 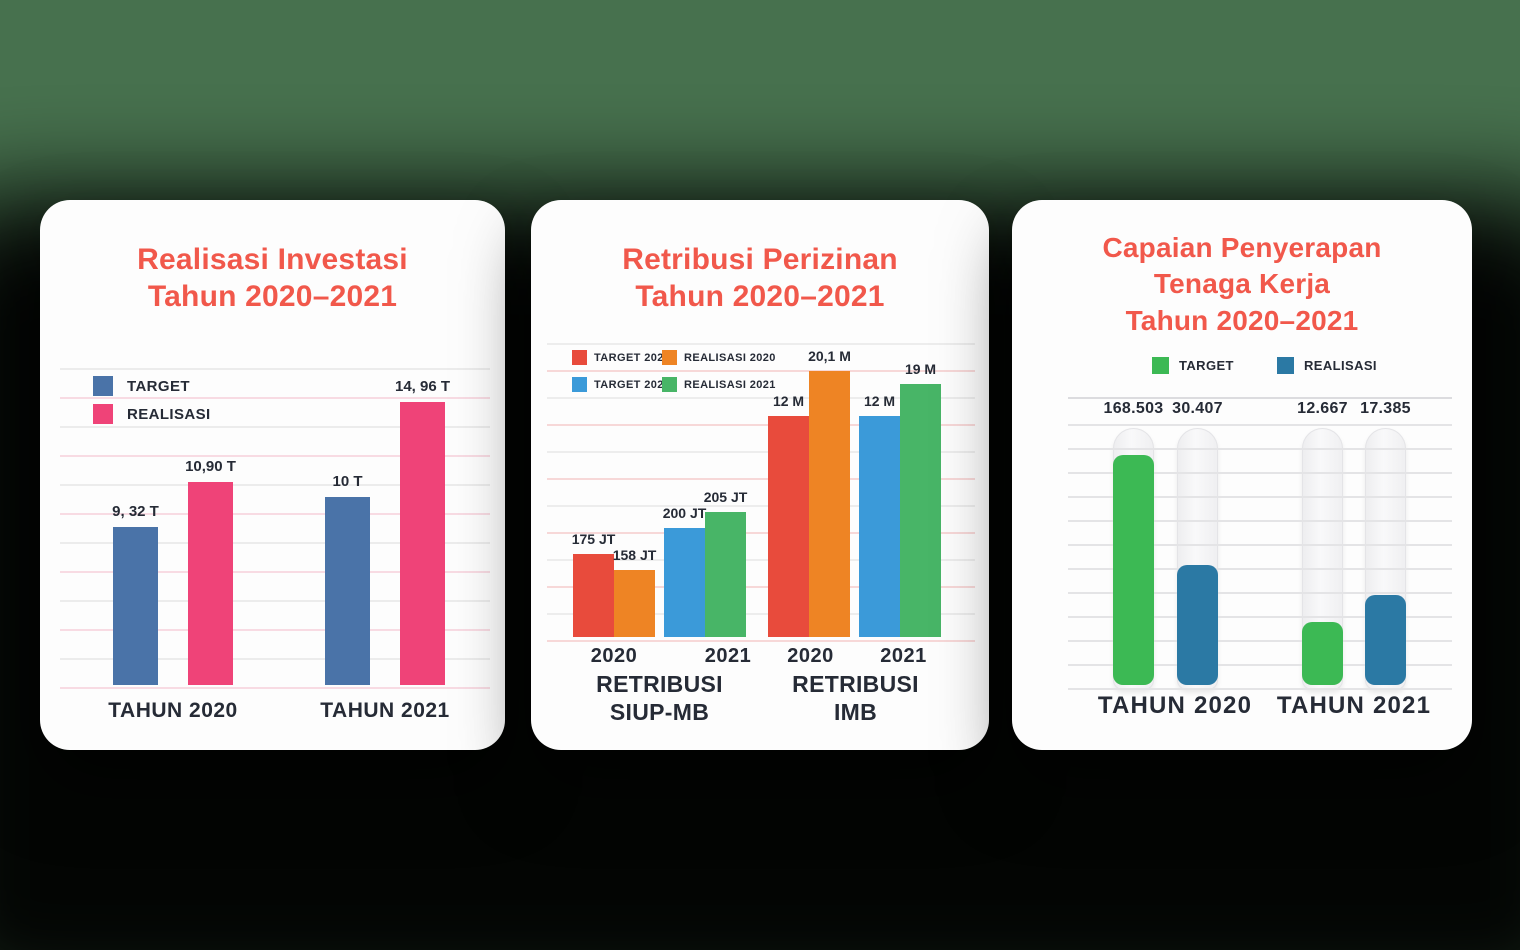 I want to click on supergroup-retribusi-imb: 12 M 20,1 M 12 M 19 M, so click(x=854, y=492).